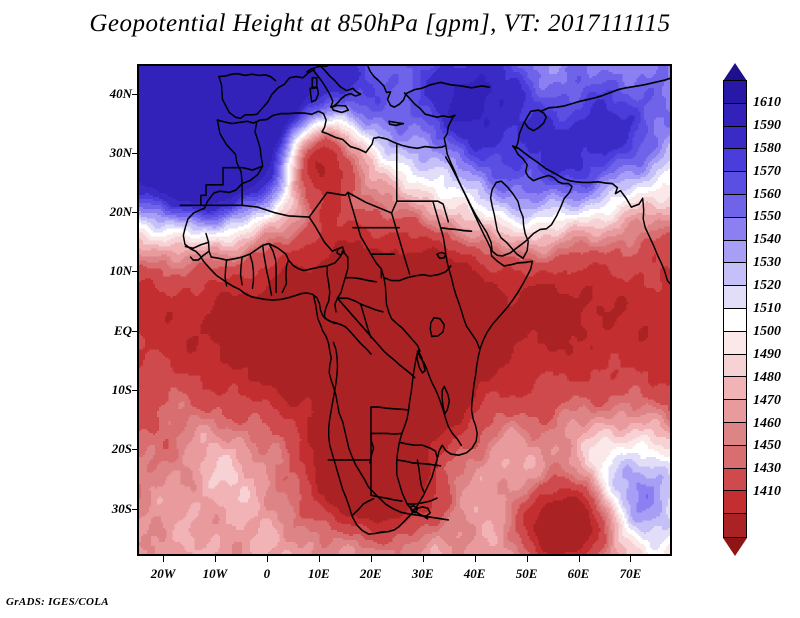 The width and height of the screenshot is (800, 618). What do you see at coordinates (767, 148) in the screenshot?
I see `colorbar-tick-label: 1580` at bounding box center [767, 148].